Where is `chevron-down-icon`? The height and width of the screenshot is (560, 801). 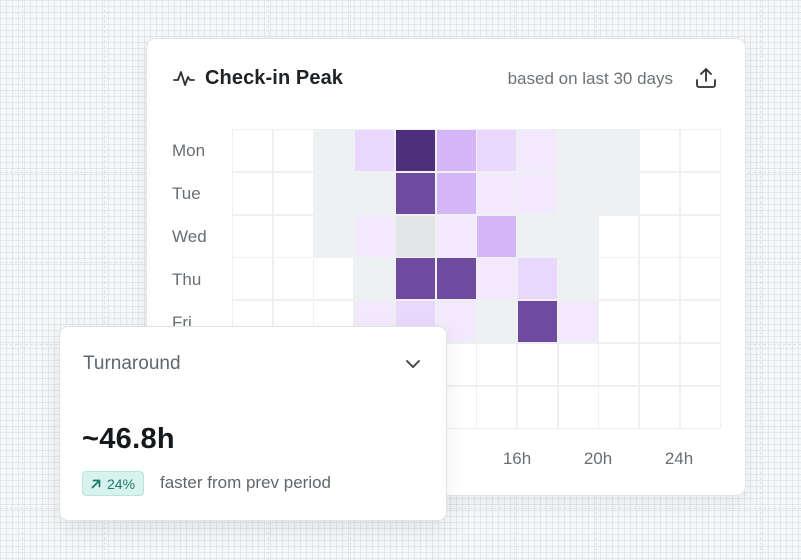
chevron-down-icon is located at coordinates (413, 364).